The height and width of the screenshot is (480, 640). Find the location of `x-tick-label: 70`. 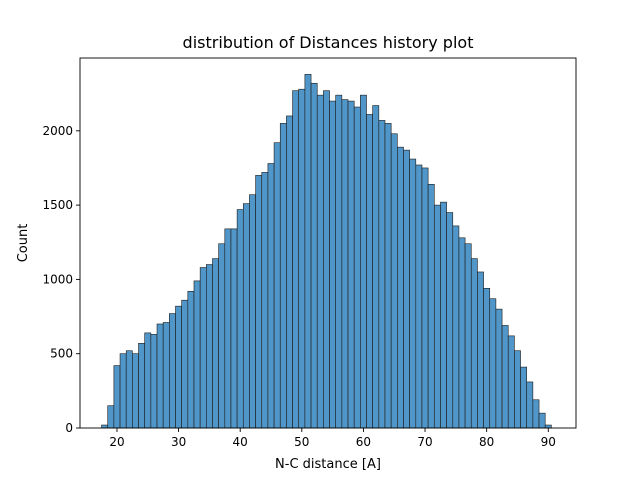

x-tick-label: 70 is located at coordinates (424, 442).